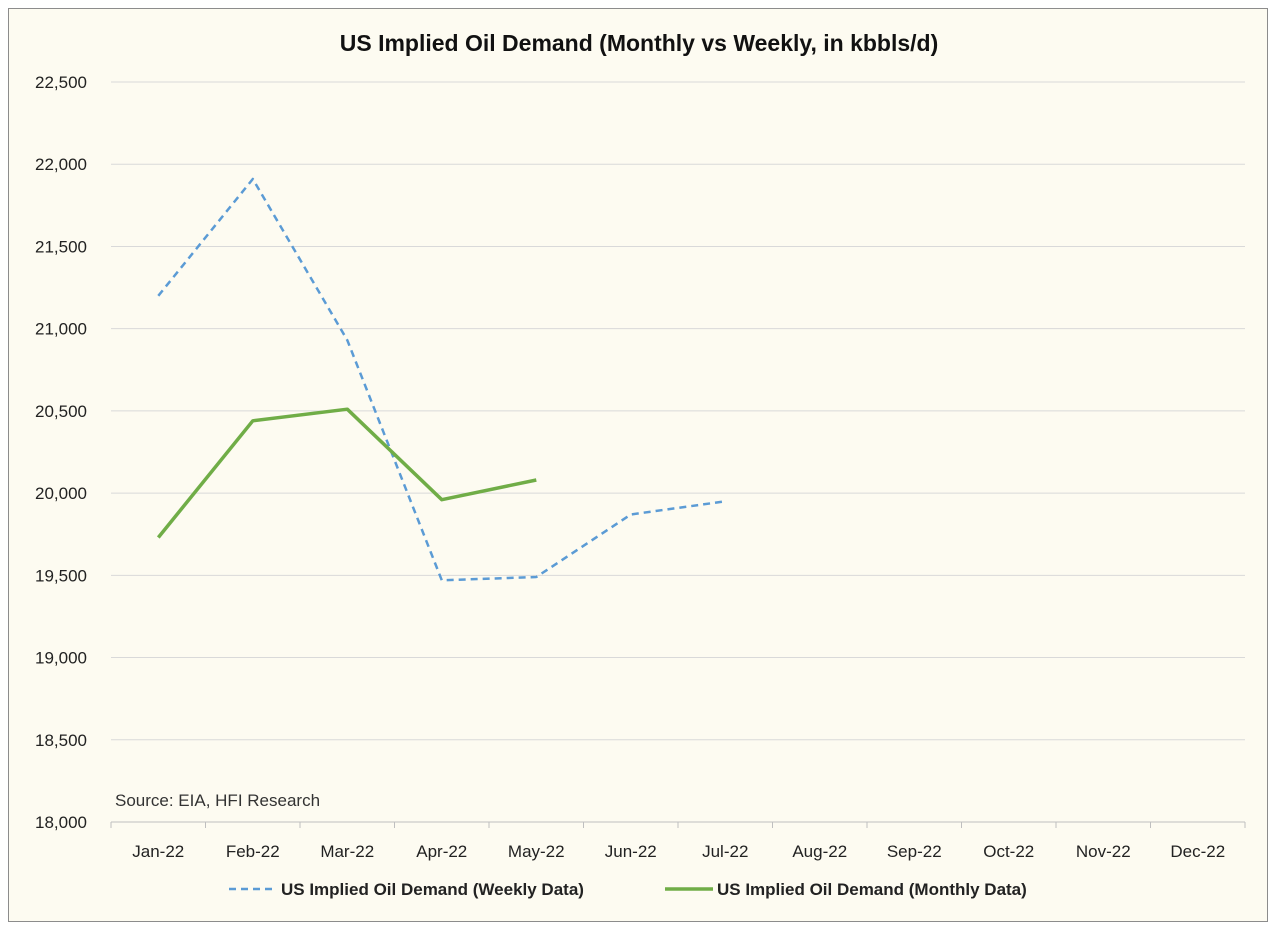  Describe the element at coordinates (61, 246) in the screenshot. I see `y-tick-label: 21,500` at that location.